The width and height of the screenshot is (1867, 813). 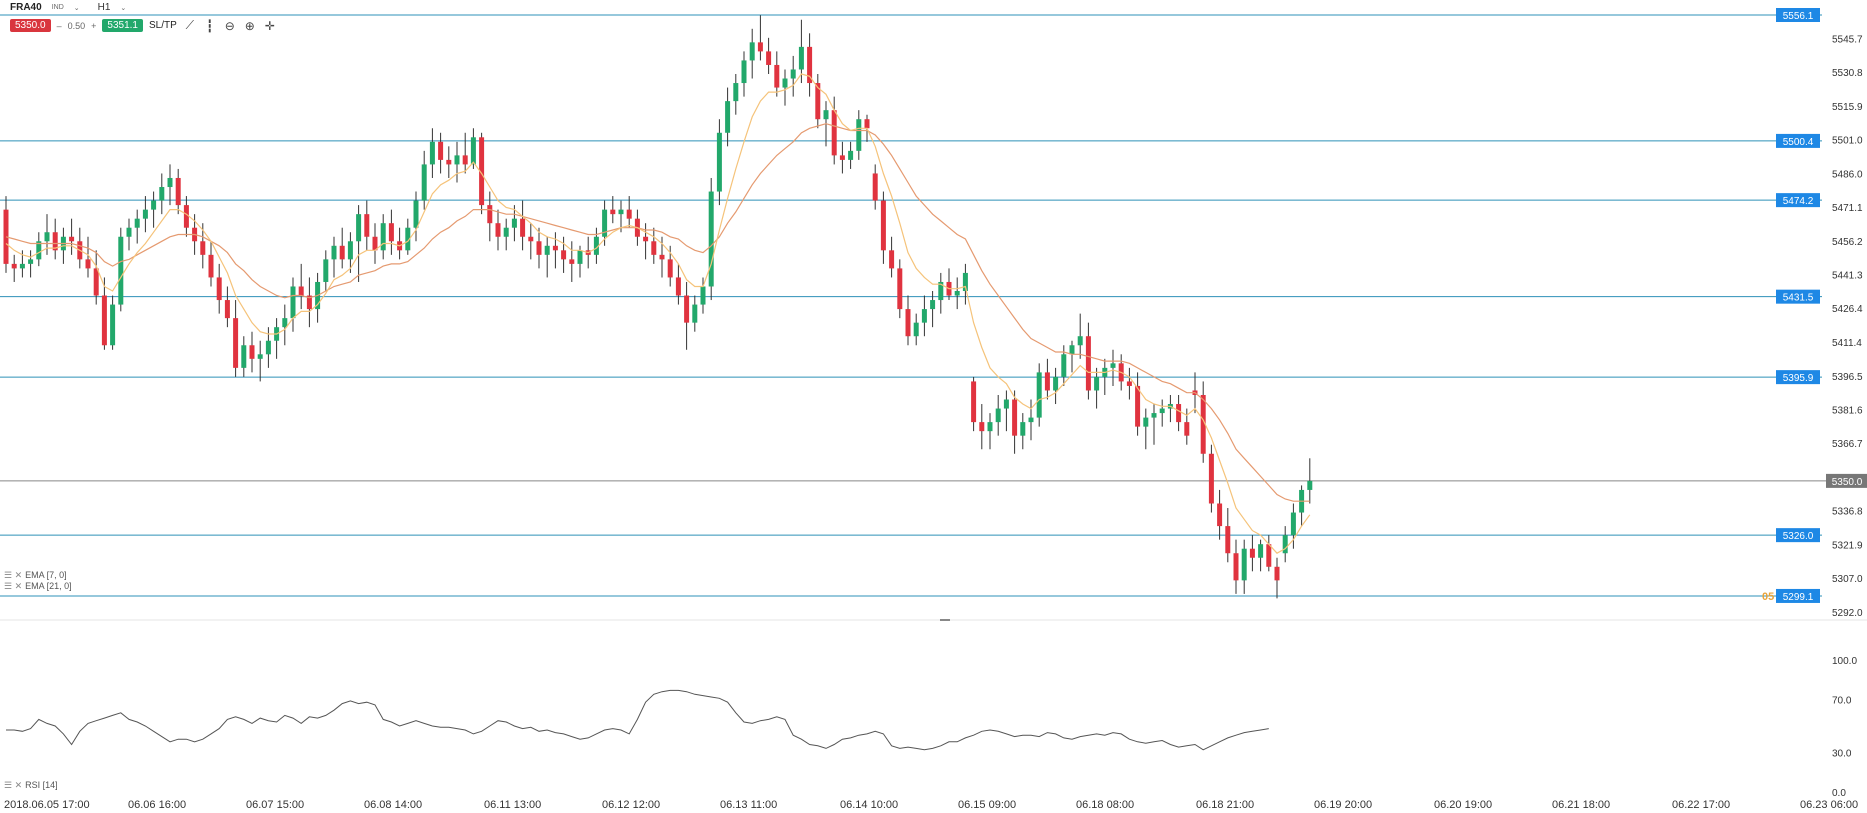 I want to click on ema7-legend: ☰ ✕ EMA [7, 0], so click(x=35, y=575).